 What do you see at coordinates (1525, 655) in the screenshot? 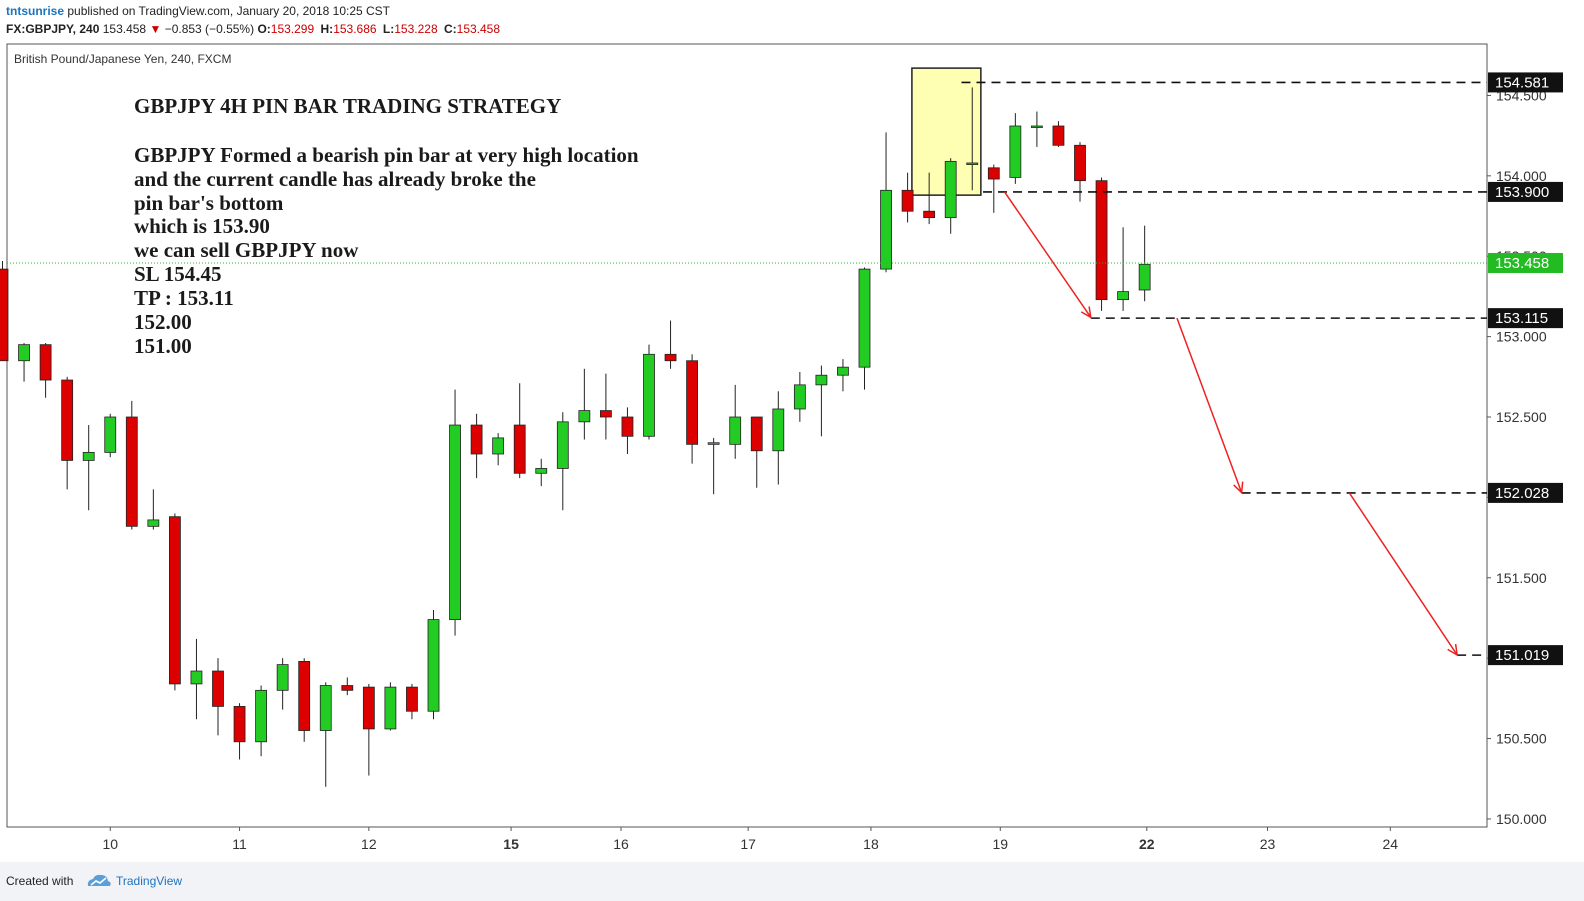
I see `level-price-label: 151.019` at bounding box center [1525, 655].